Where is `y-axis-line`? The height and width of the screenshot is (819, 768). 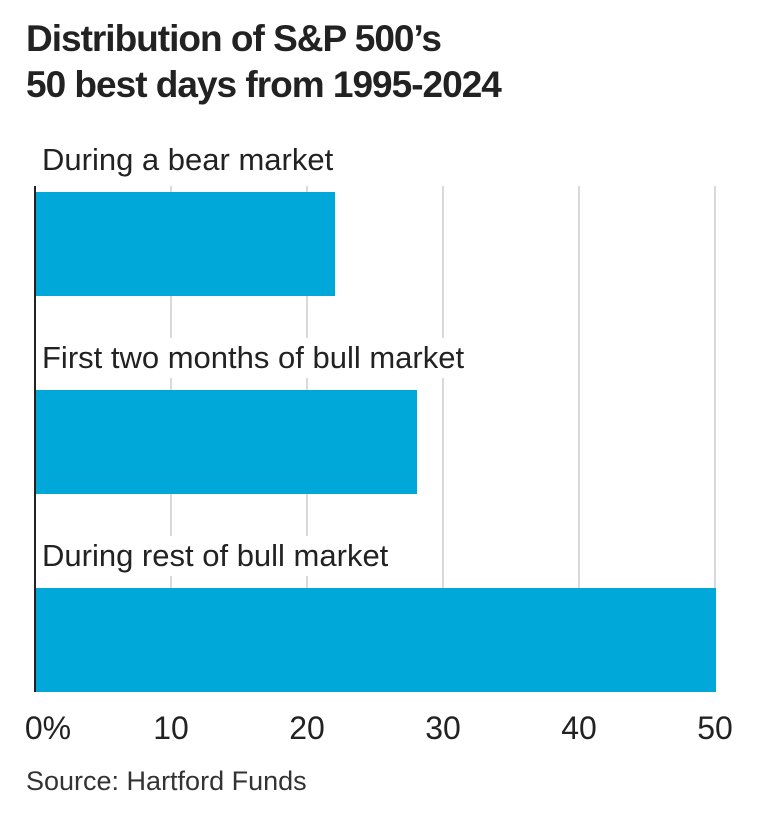 y-axis-line is located at coordinates (35, 439).